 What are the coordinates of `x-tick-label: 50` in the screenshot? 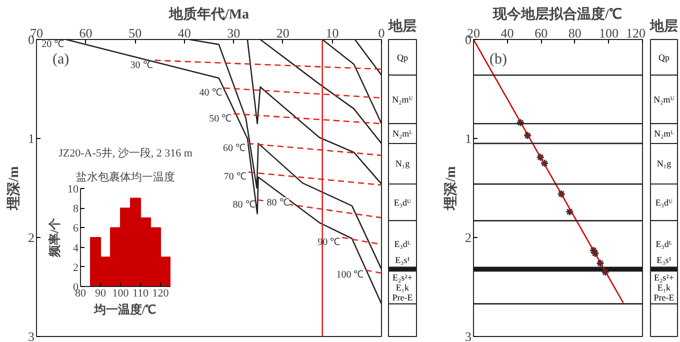 It's located at (135, 33).